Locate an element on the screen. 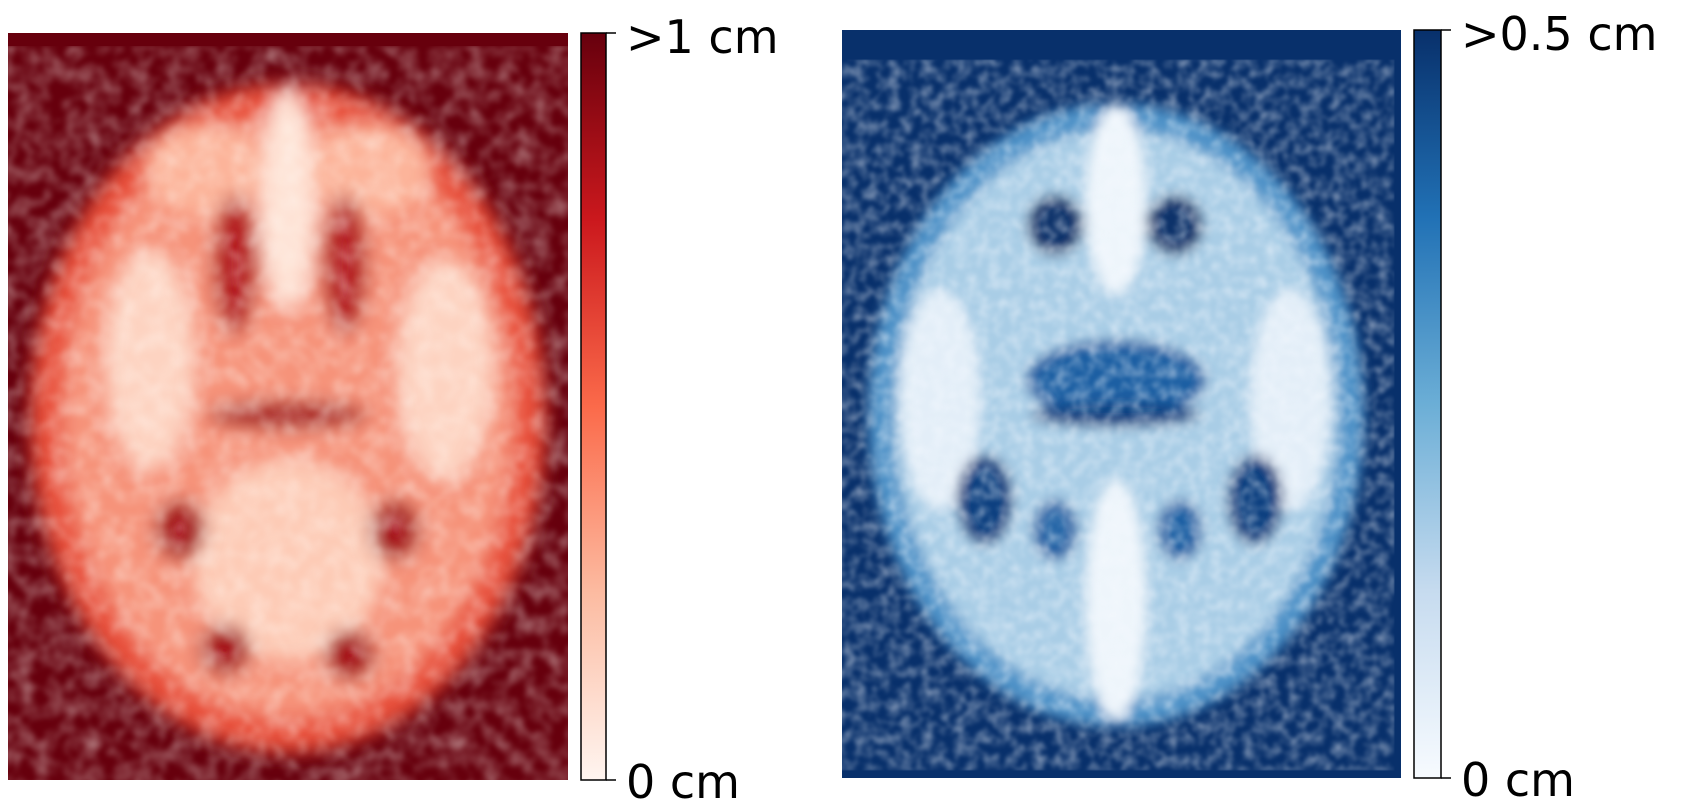 The height and width of the screenshot is (804, 1684). colorbar-top-label: >0.5 cm is located at coordinates (1559, 34).